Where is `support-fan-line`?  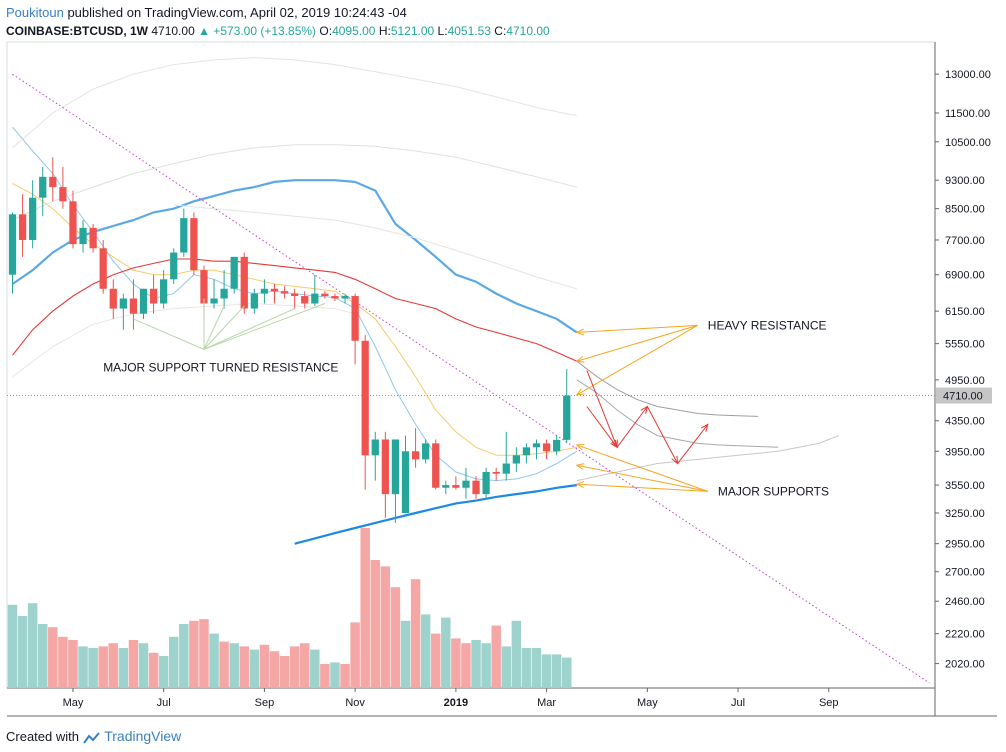 support-fan-line is located at coordinates (214, 327).